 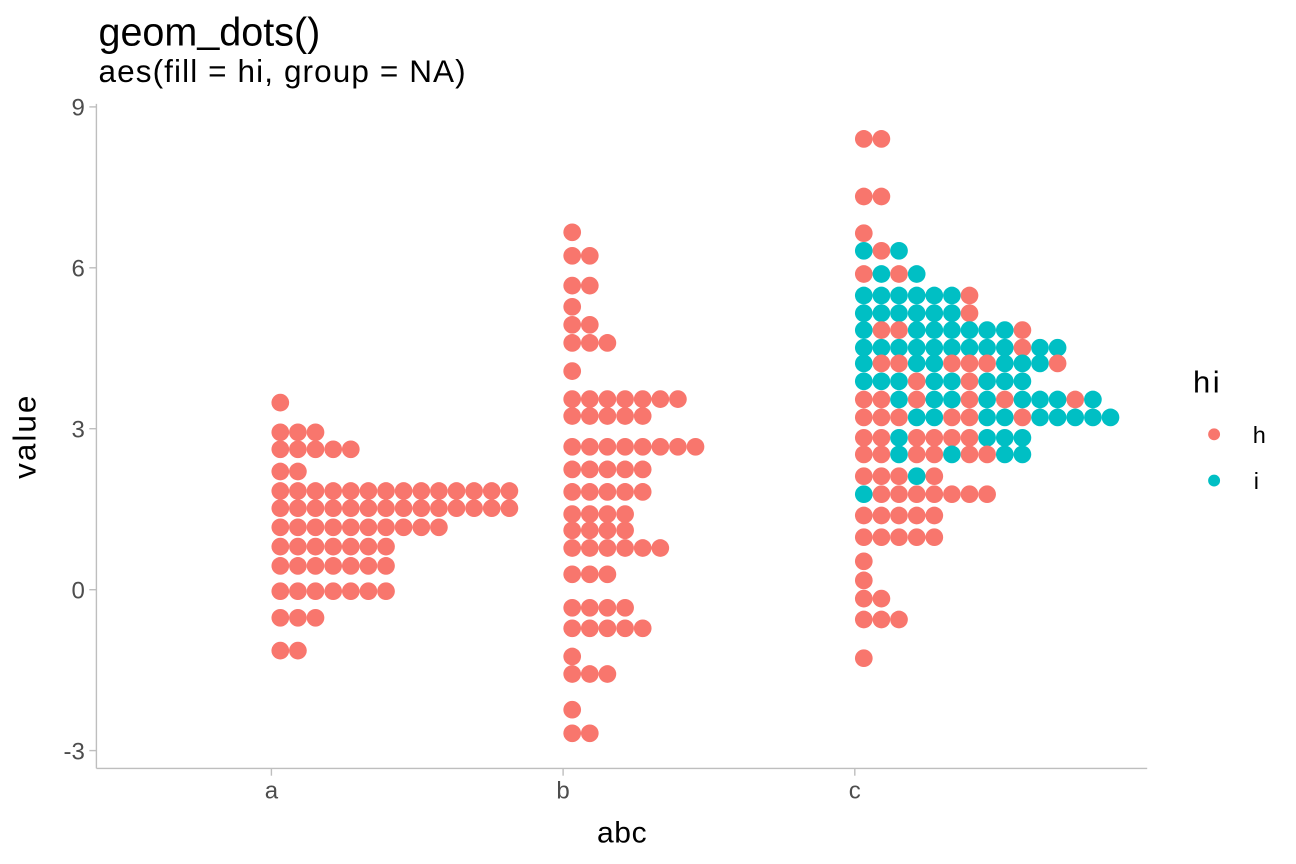 What do you see at coordinates (210, 31) in the screenshot?
I see `svg-text: geom_dots()` at bounding box center [210, 31].